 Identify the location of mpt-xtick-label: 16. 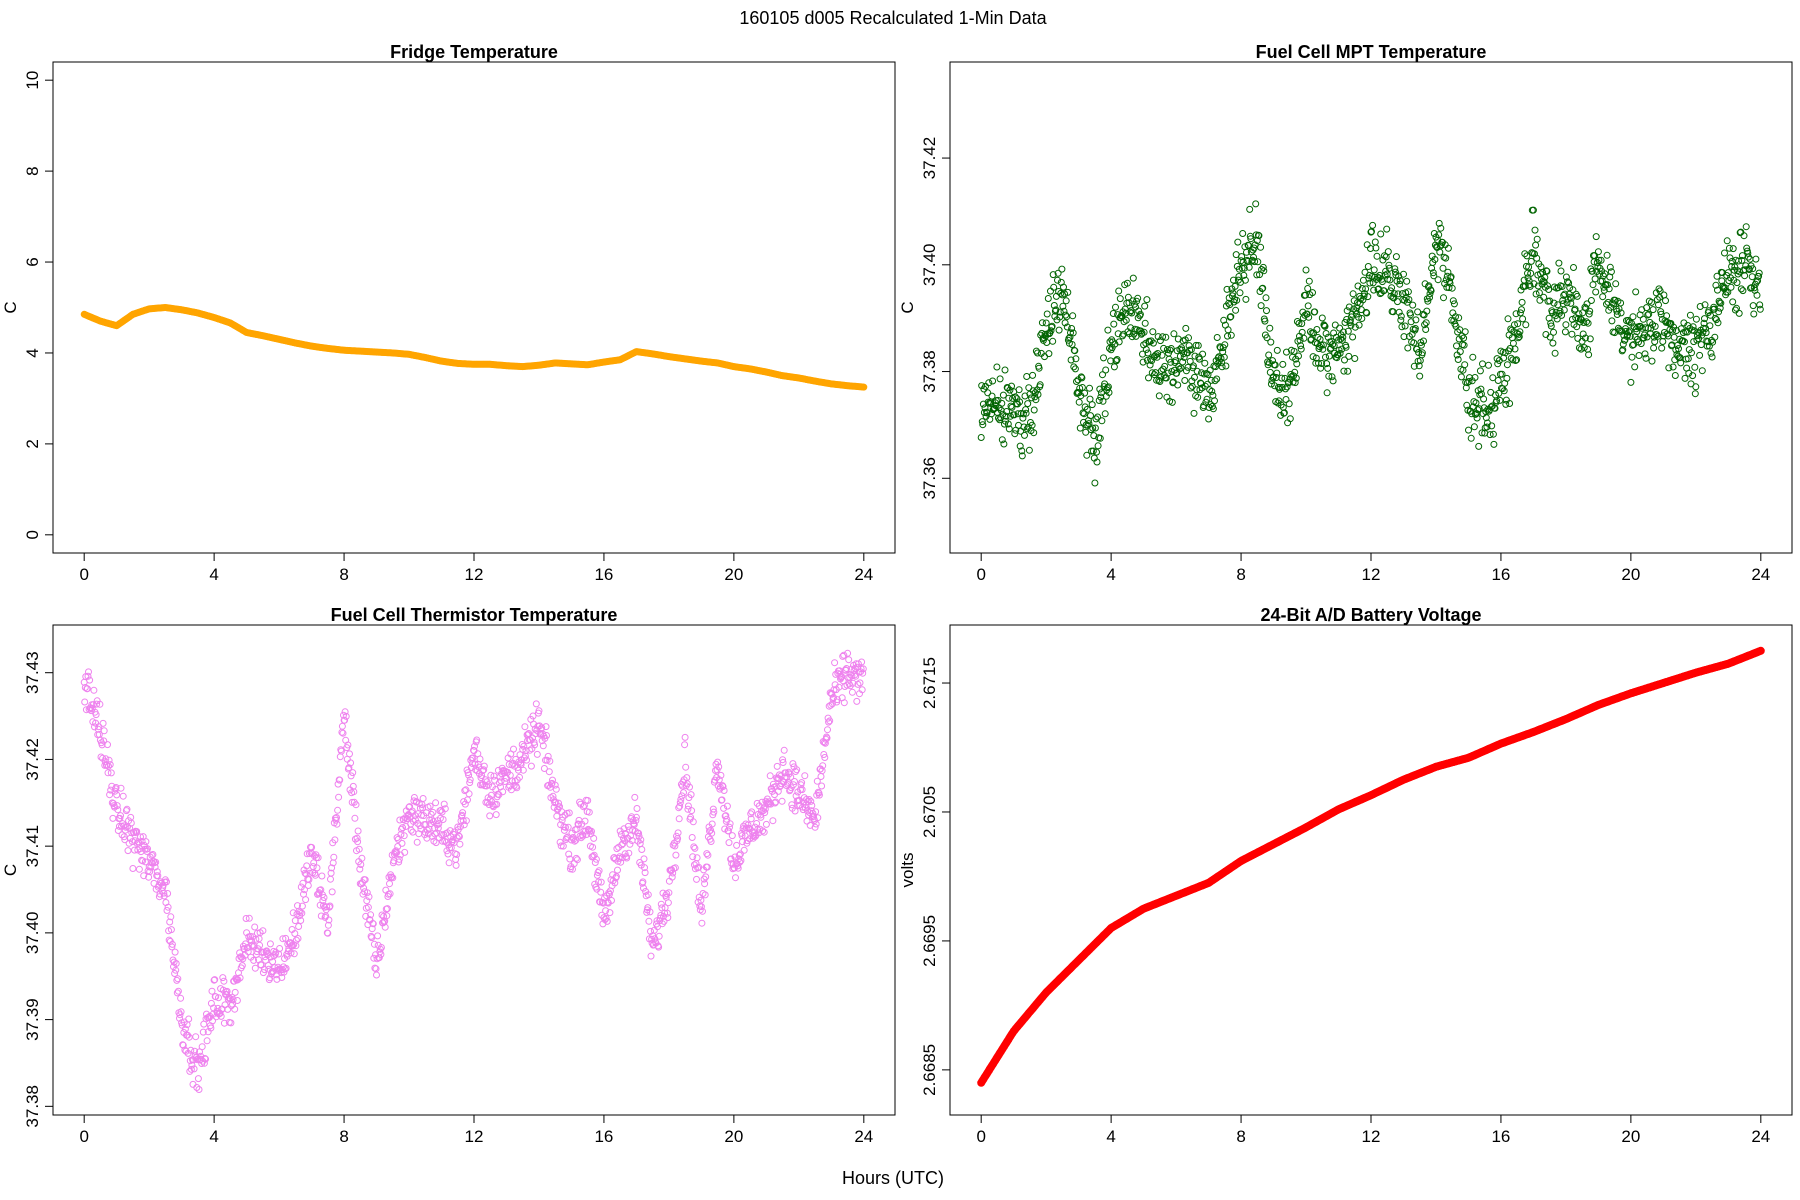
(1500, 574).